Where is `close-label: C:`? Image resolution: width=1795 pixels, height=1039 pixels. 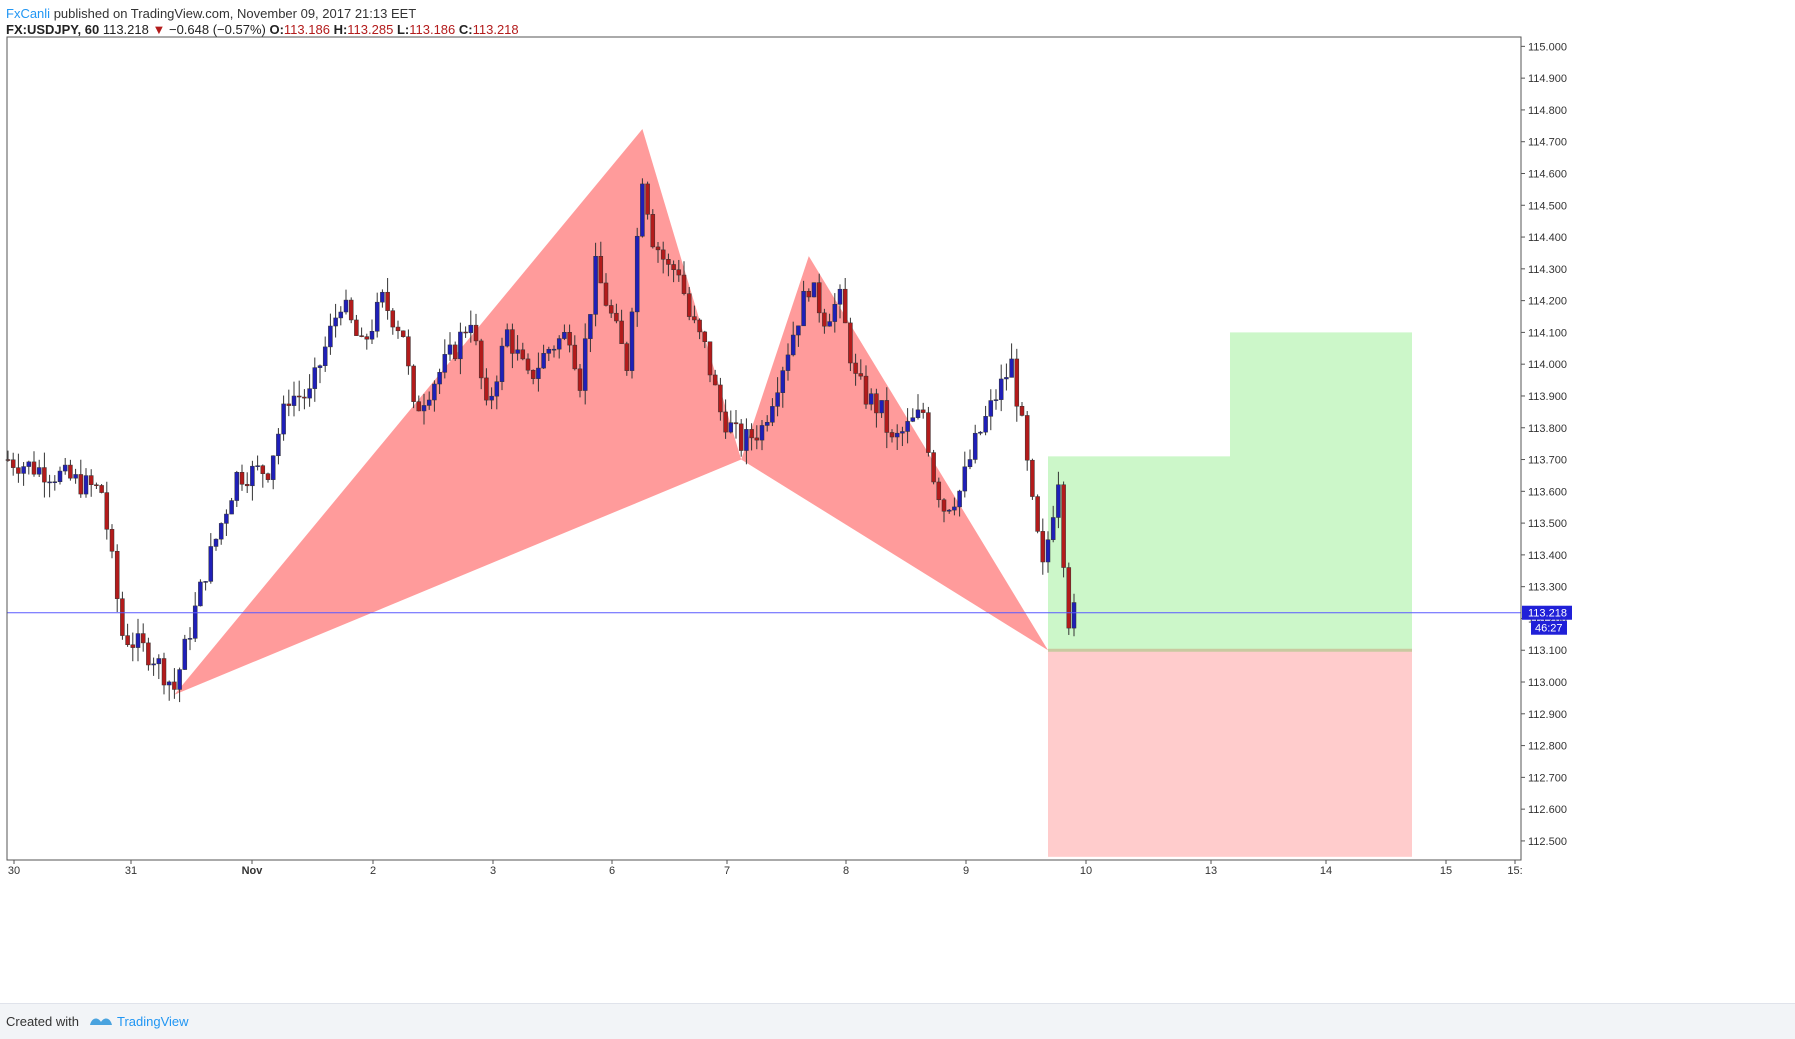
close-label: C: is located at coordinates (465, 29).